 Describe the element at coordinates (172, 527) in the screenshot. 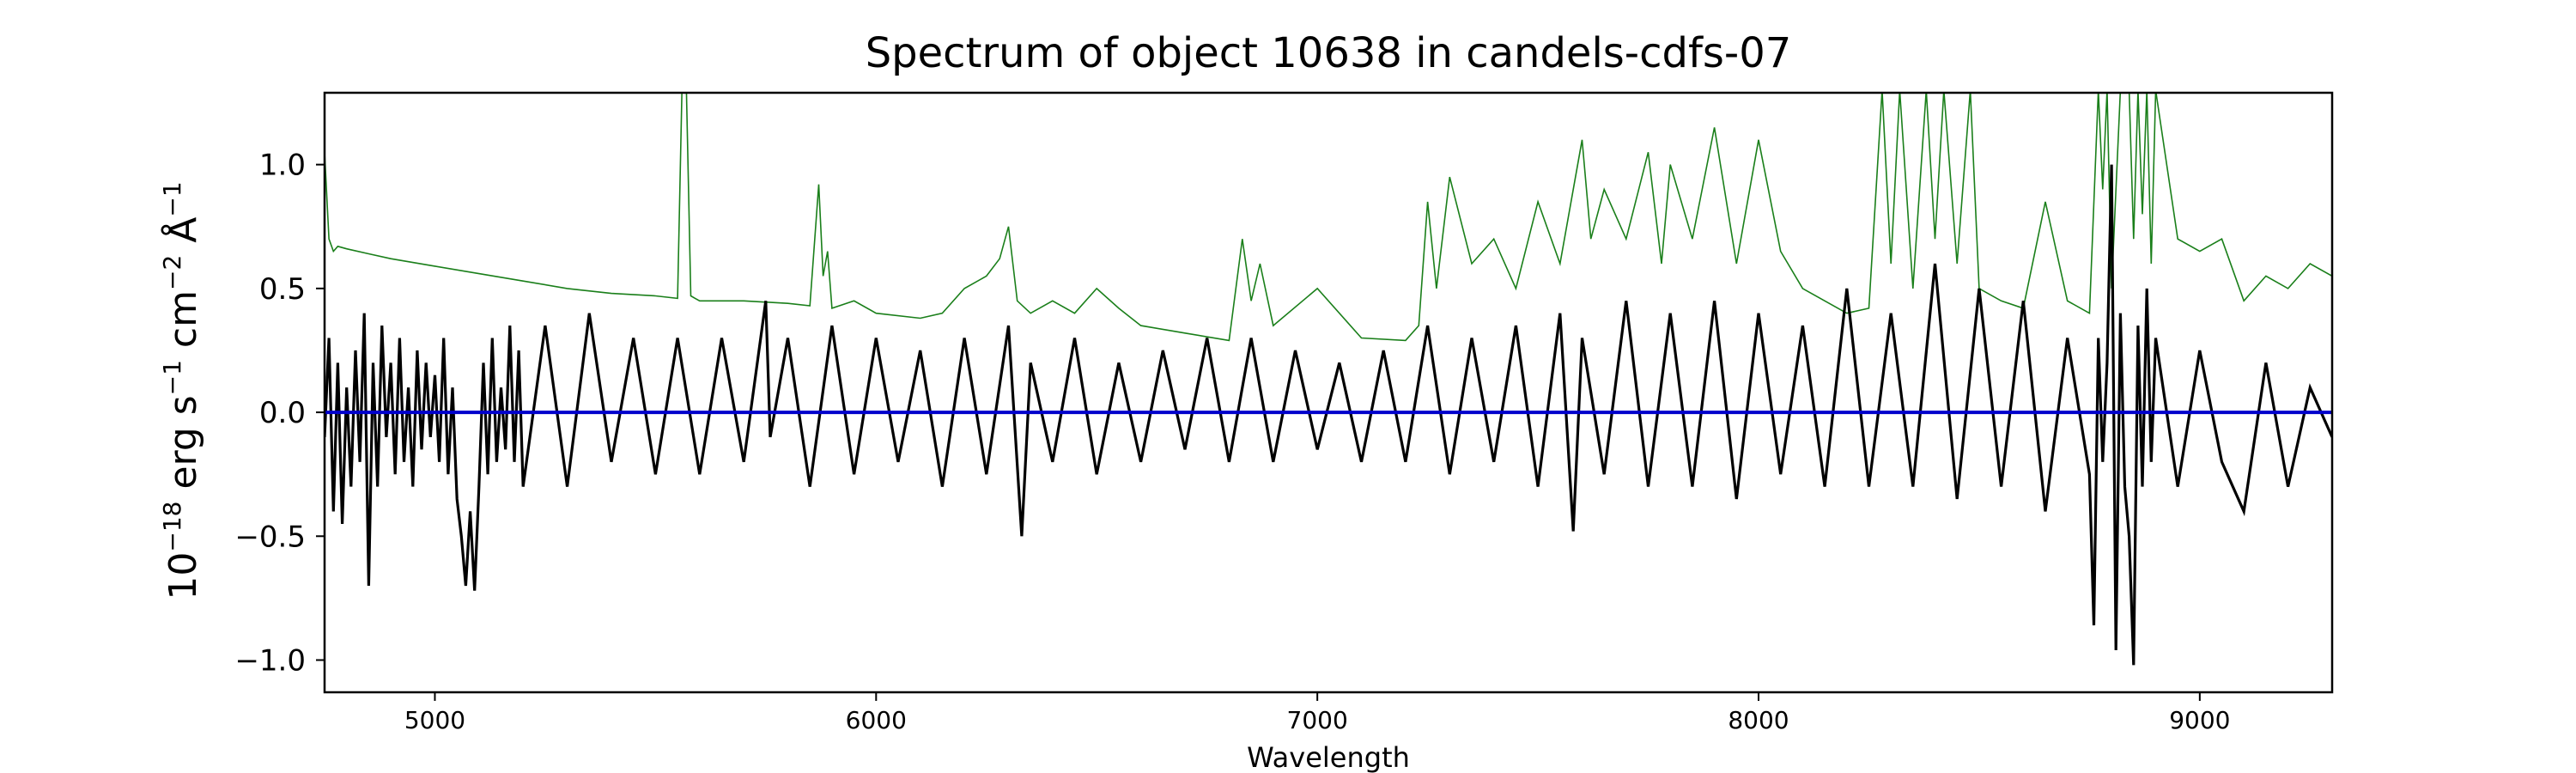

I see `y-label-prefix-exp: −18` at that location.